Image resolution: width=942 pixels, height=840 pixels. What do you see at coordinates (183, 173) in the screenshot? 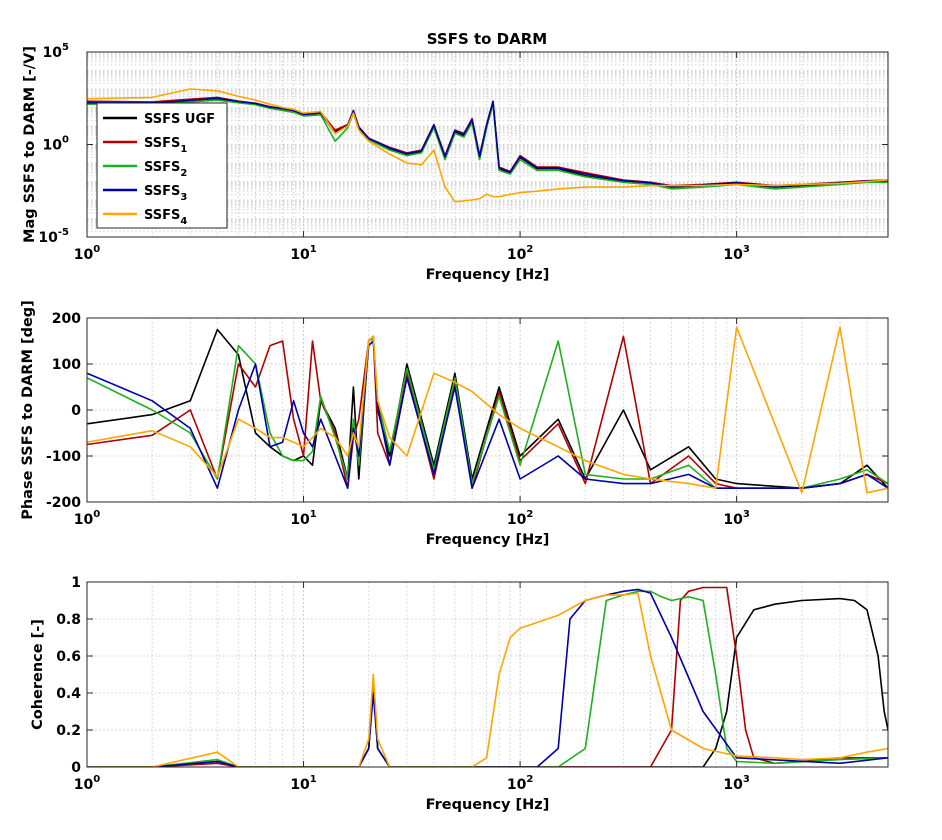
I see `legend-subscript: 2` at bounding box center [183, 173].